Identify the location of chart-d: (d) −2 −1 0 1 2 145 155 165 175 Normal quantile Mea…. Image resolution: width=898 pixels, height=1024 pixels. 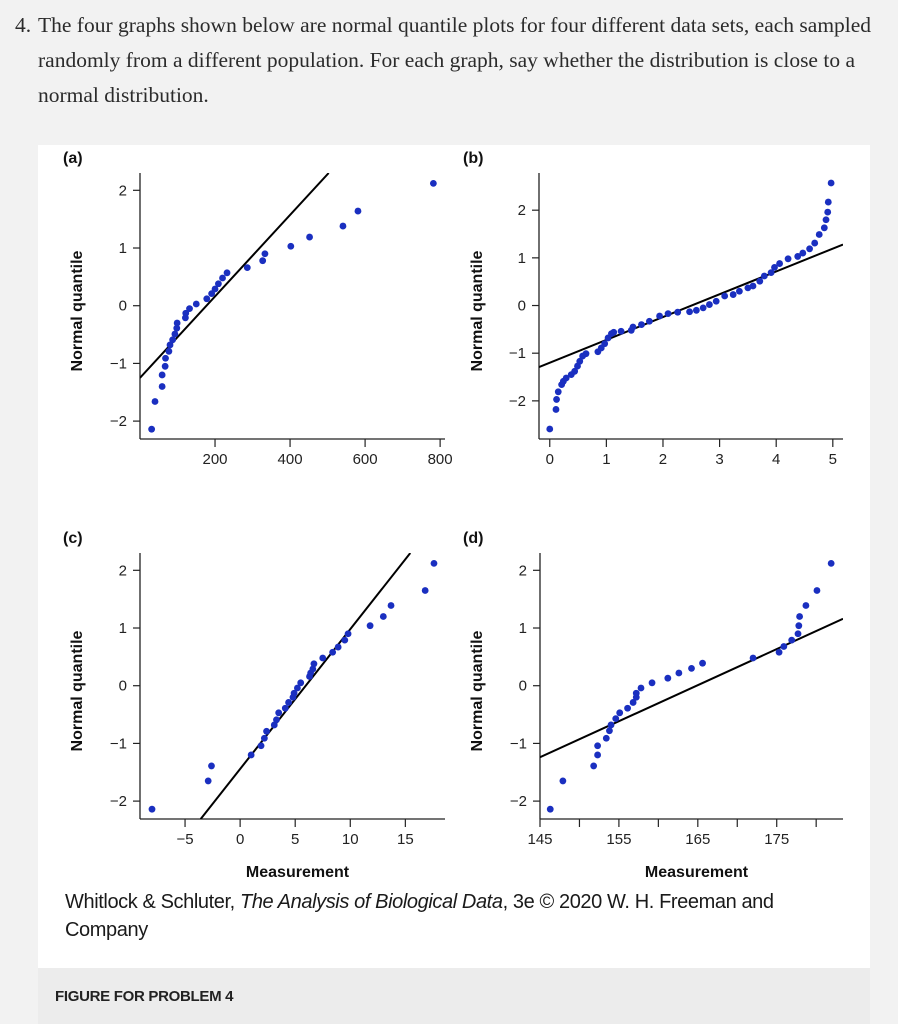
(653, 705).